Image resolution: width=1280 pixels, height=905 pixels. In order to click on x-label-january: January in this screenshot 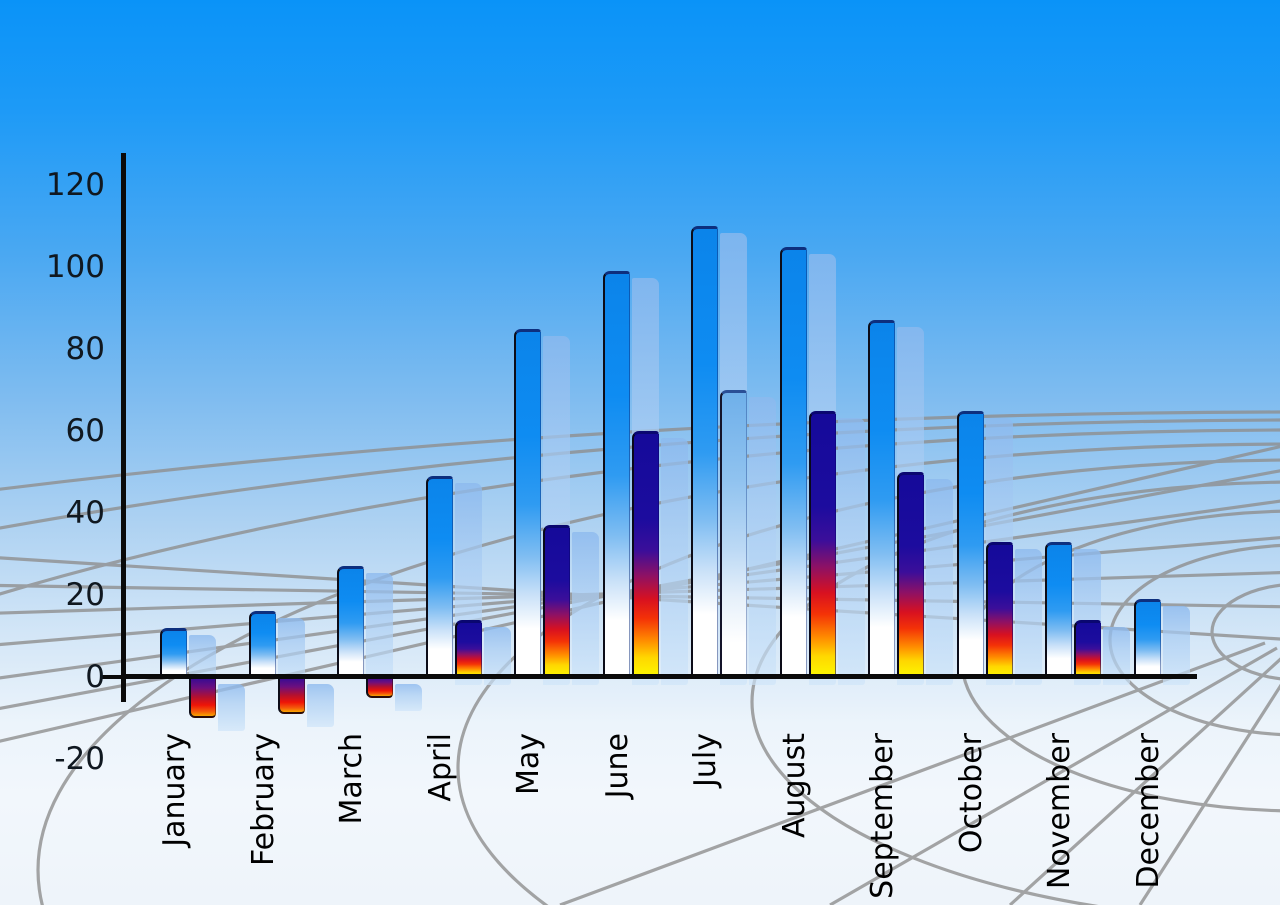, I will do `click(174, 790)`.